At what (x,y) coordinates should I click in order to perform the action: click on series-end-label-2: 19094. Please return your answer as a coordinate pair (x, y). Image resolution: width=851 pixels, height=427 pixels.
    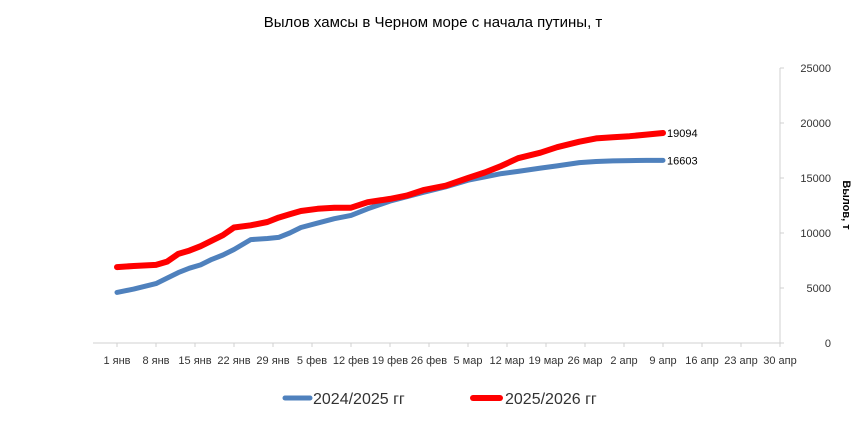
    Looking at the image, I should click on (682, 134).